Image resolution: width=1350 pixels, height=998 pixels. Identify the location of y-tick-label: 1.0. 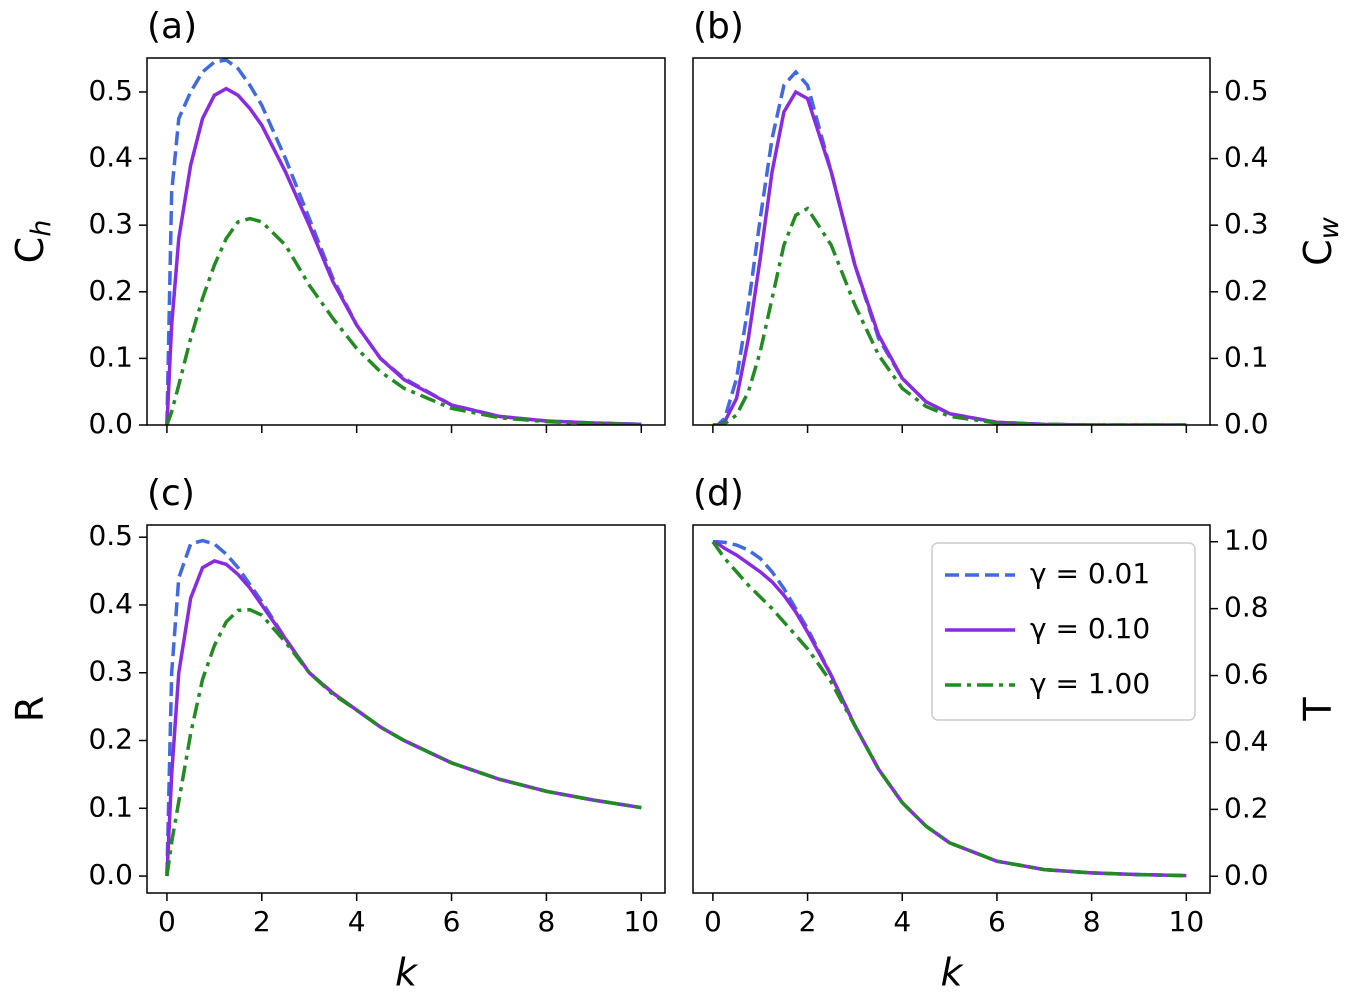
(1246, 540).